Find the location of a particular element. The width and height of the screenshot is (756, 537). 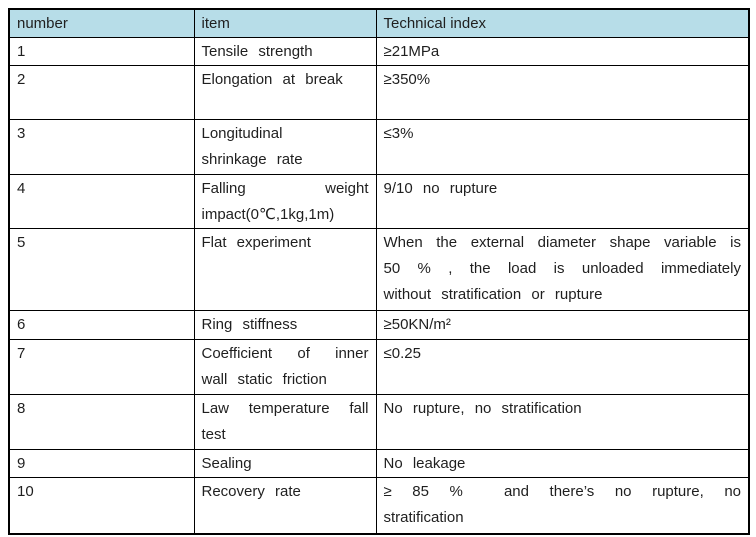

cell-number: 2 is located at coordinates (101, 92).